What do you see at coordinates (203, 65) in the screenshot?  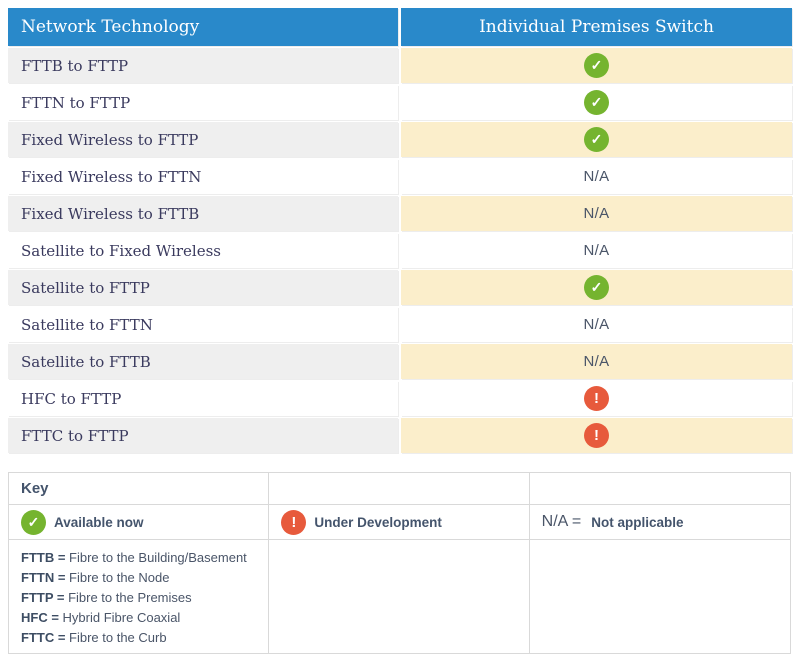 I see `row-label: FTTB to FTTP` at bounding box center [203, 65].